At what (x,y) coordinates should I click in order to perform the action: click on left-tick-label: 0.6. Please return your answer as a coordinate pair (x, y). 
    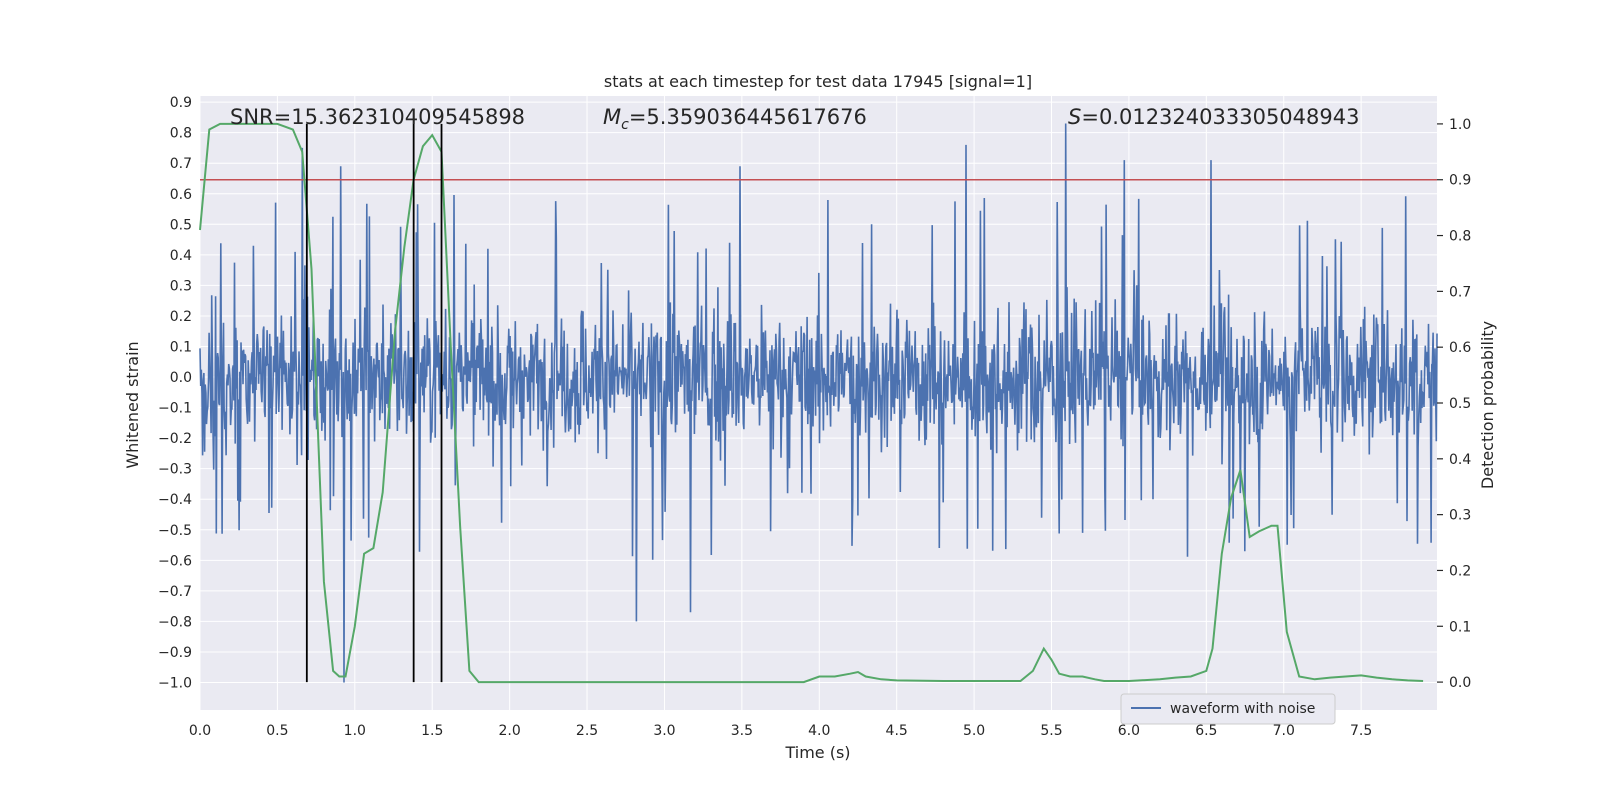
    Looking at the image, I should click on (181, 195).